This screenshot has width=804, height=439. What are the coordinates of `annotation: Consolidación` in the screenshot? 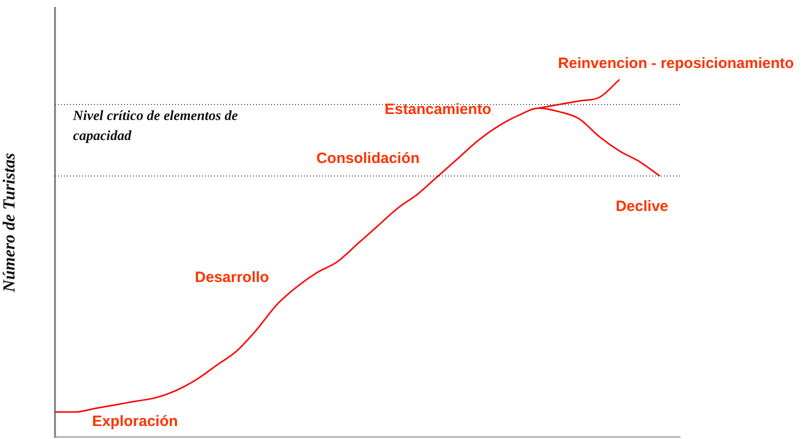 It's located at (368, 158).